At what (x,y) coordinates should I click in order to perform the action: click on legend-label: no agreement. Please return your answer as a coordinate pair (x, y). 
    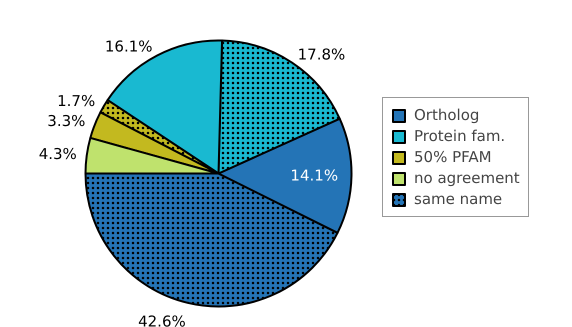
    Looking at the image, I should click on (467, 178).